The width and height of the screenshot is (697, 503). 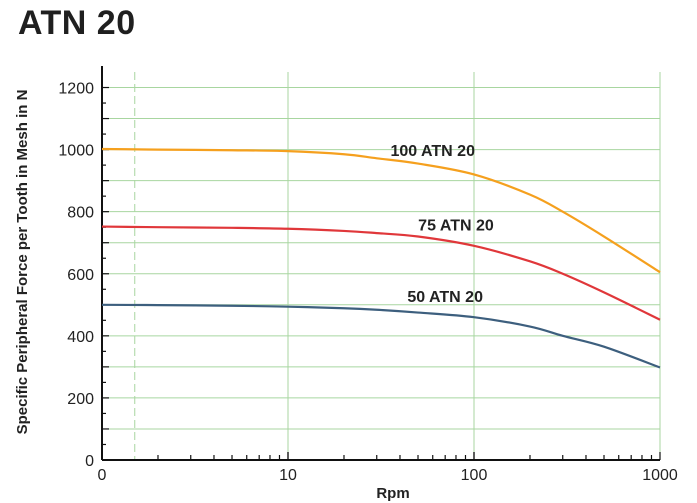 I want to click on series-line, so click(x=381, y=336).